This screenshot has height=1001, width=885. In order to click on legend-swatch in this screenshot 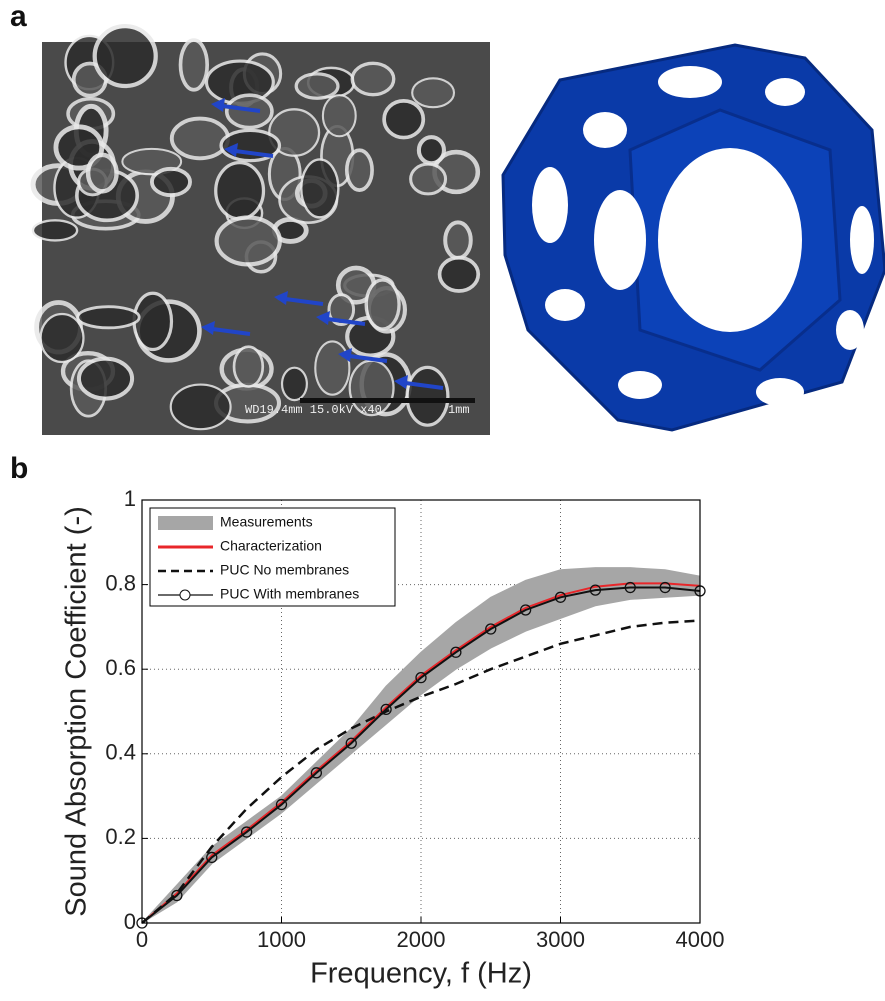, I will do `click(185, 523)`.